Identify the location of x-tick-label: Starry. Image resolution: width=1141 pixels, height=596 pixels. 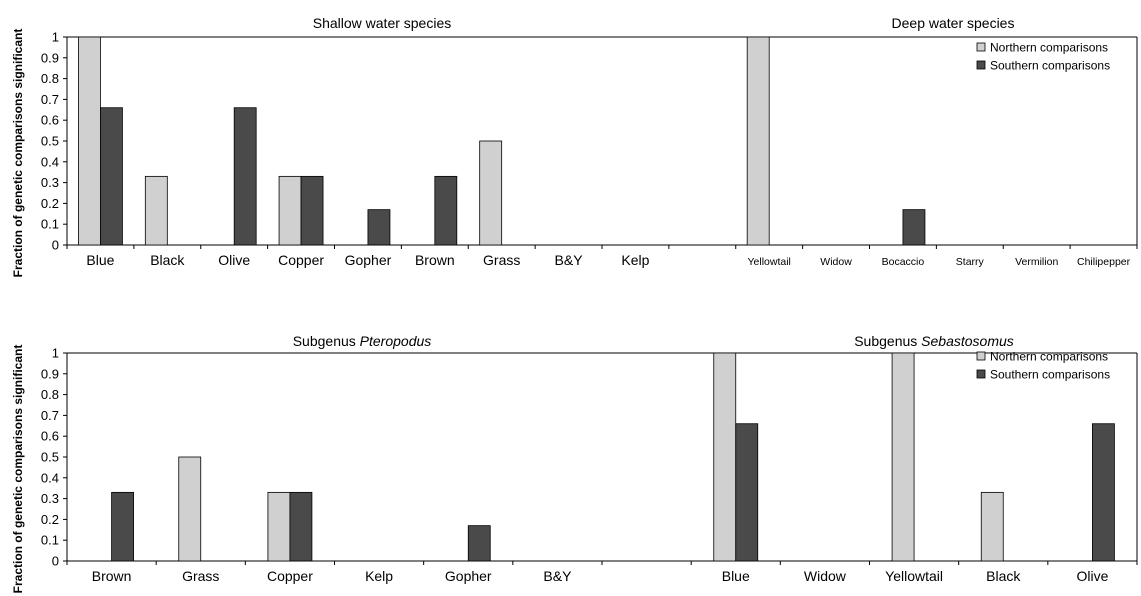
(970, 262).